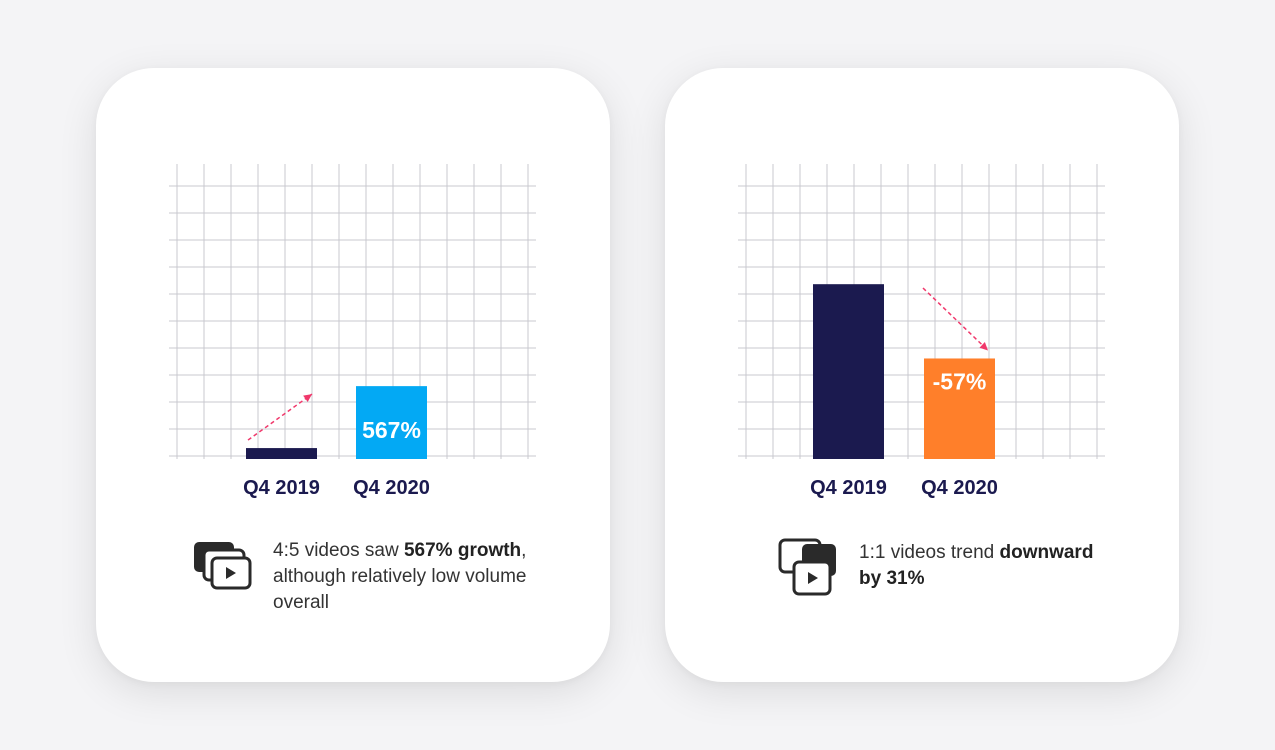 Image resolution: width=1275 pixels, height=750 pixels. I want to click on caption-tail: , although relatively low volume overall, so click(400, 576).